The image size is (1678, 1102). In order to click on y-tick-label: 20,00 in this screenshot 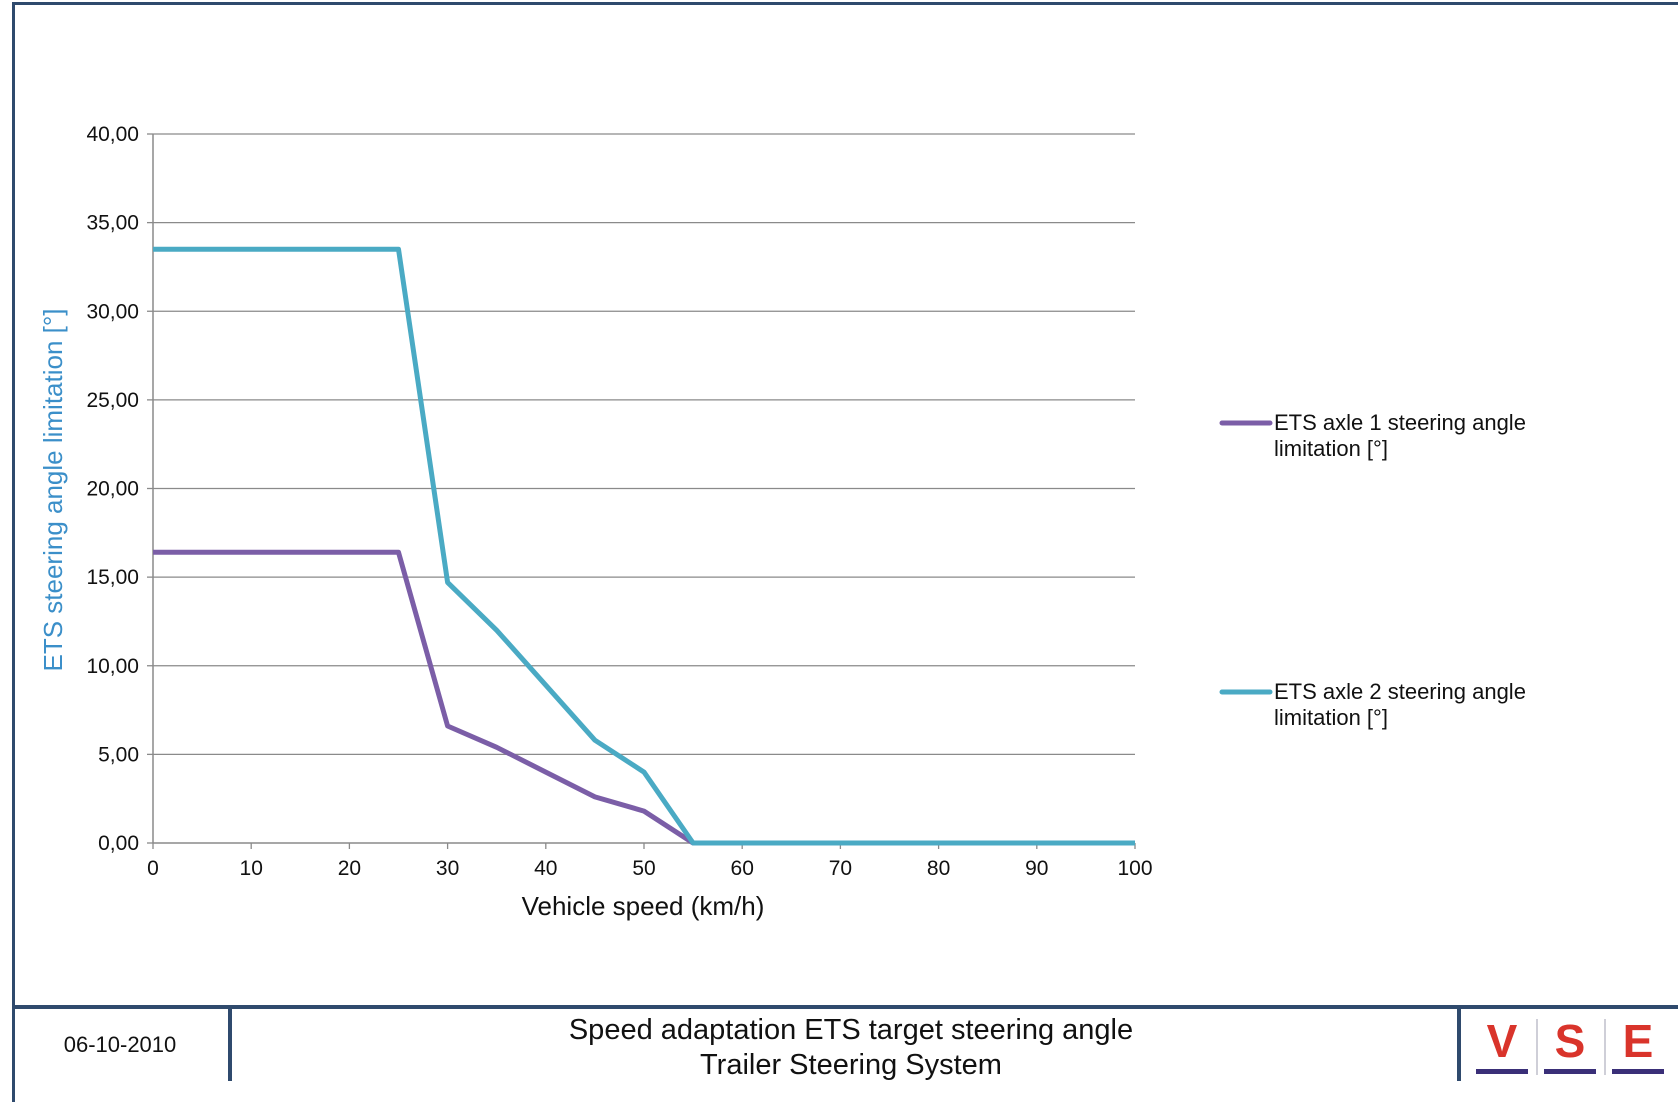, I will do `click(112, 489)`.